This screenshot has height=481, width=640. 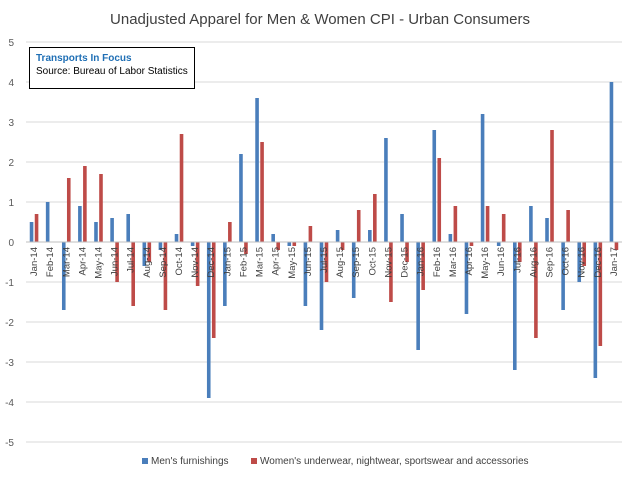 What do you see at coordinates (550, 262) in the screenshot?
I see `x-tick-label: Sep-16` at bounding box center [550, 262].